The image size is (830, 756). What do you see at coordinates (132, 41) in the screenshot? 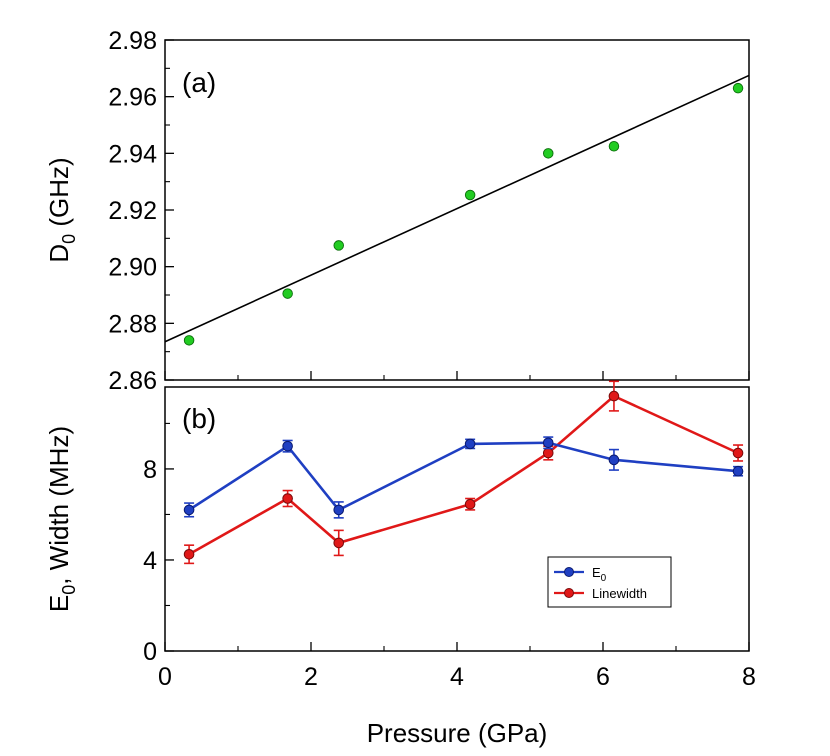
I see `panel-a-y-tick-label: 2.98` at bounding box center [132, 41].